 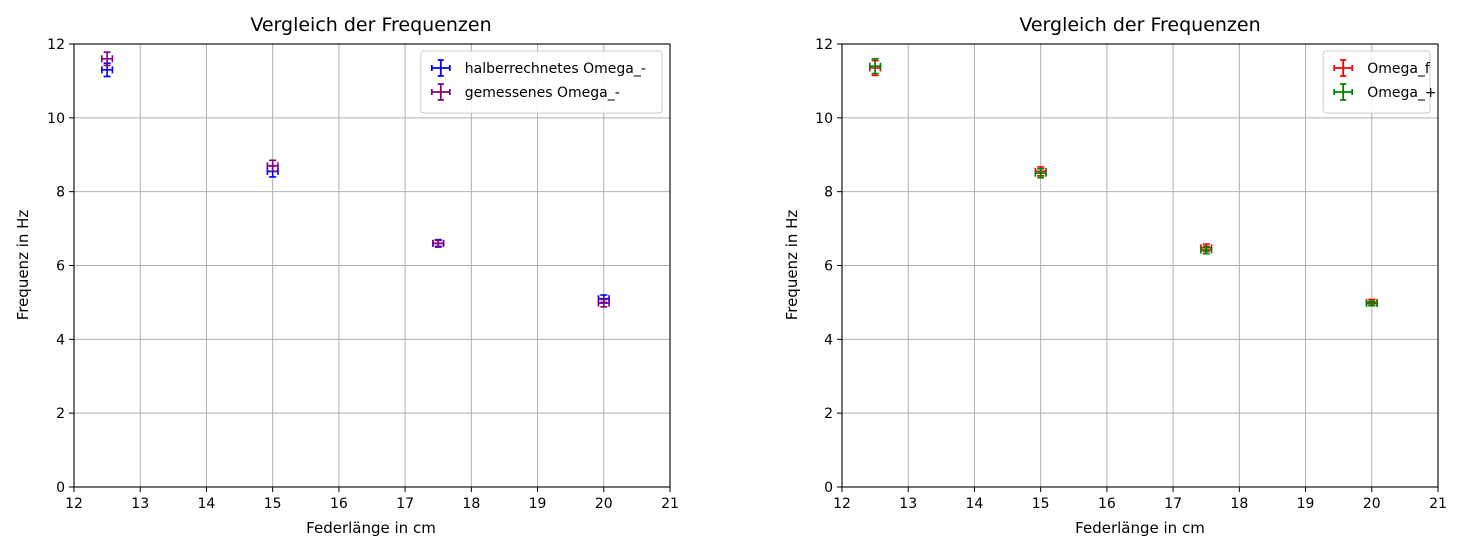 What do you see at coordinates (1399, 69) in the screenshot?
I see `legend-label: Omega_f` at bounding box center [1399, 69].